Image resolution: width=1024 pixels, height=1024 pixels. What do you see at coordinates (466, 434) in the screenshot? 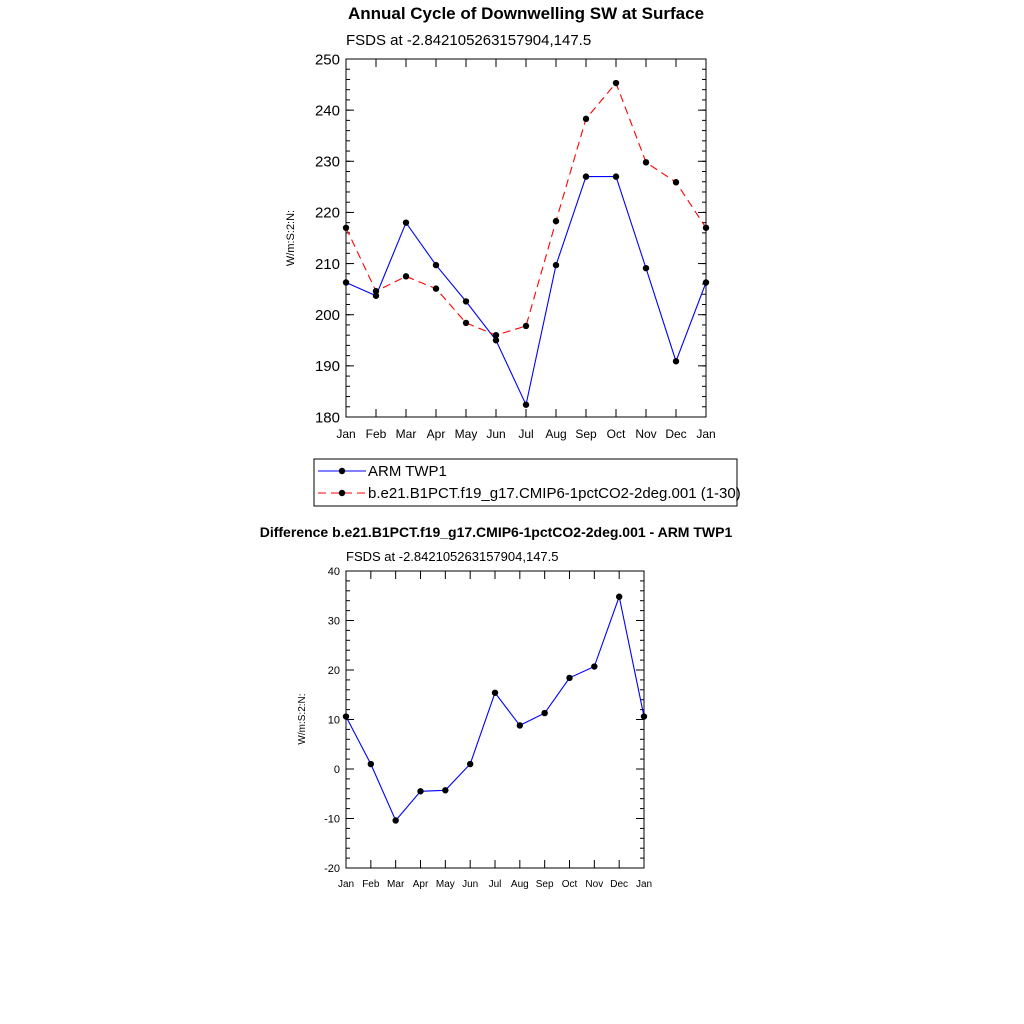
I see `chart1-xtick-label: May` at bounding box center [466, 434].